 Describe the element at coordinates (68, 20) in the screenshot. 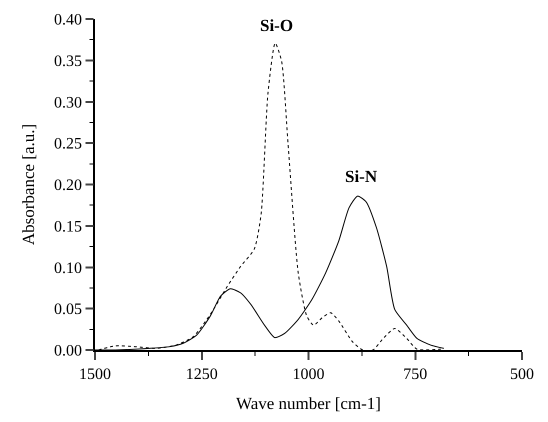

I see `y-tick-label: 0.40` at that location.